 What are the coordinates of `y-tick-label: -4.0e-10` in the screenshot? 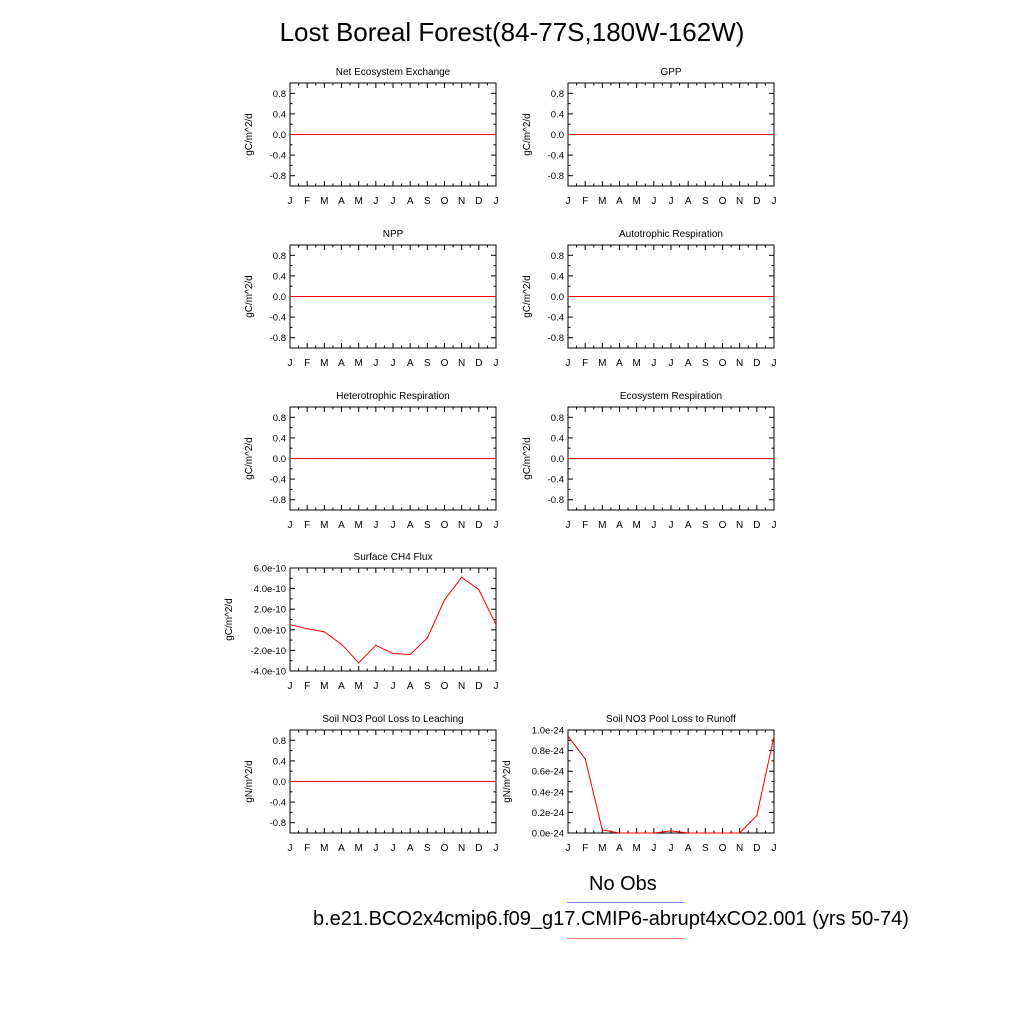 It's located at (268, 672).